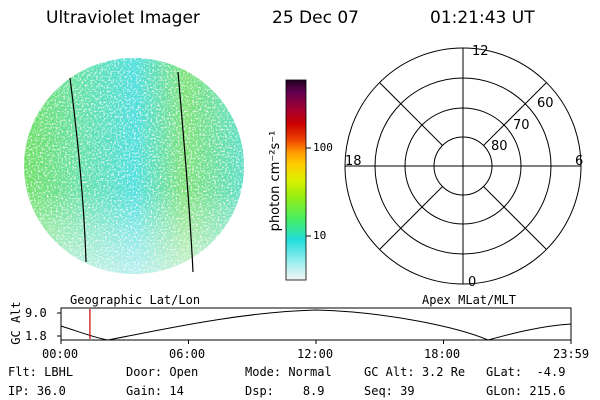  I want to click on timeline-xtick-0600: 06:00, so click(187, 354).